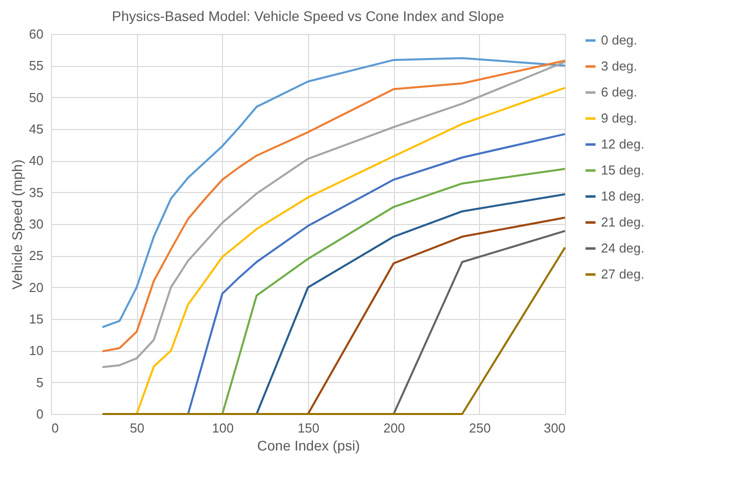 The height and width of the screenshot is (502, 729). What do you see at coordinates (308, 446) in the screenshot?
I see `x-axis-title: Cone Index (psi)` at bounding box center [308, 446].